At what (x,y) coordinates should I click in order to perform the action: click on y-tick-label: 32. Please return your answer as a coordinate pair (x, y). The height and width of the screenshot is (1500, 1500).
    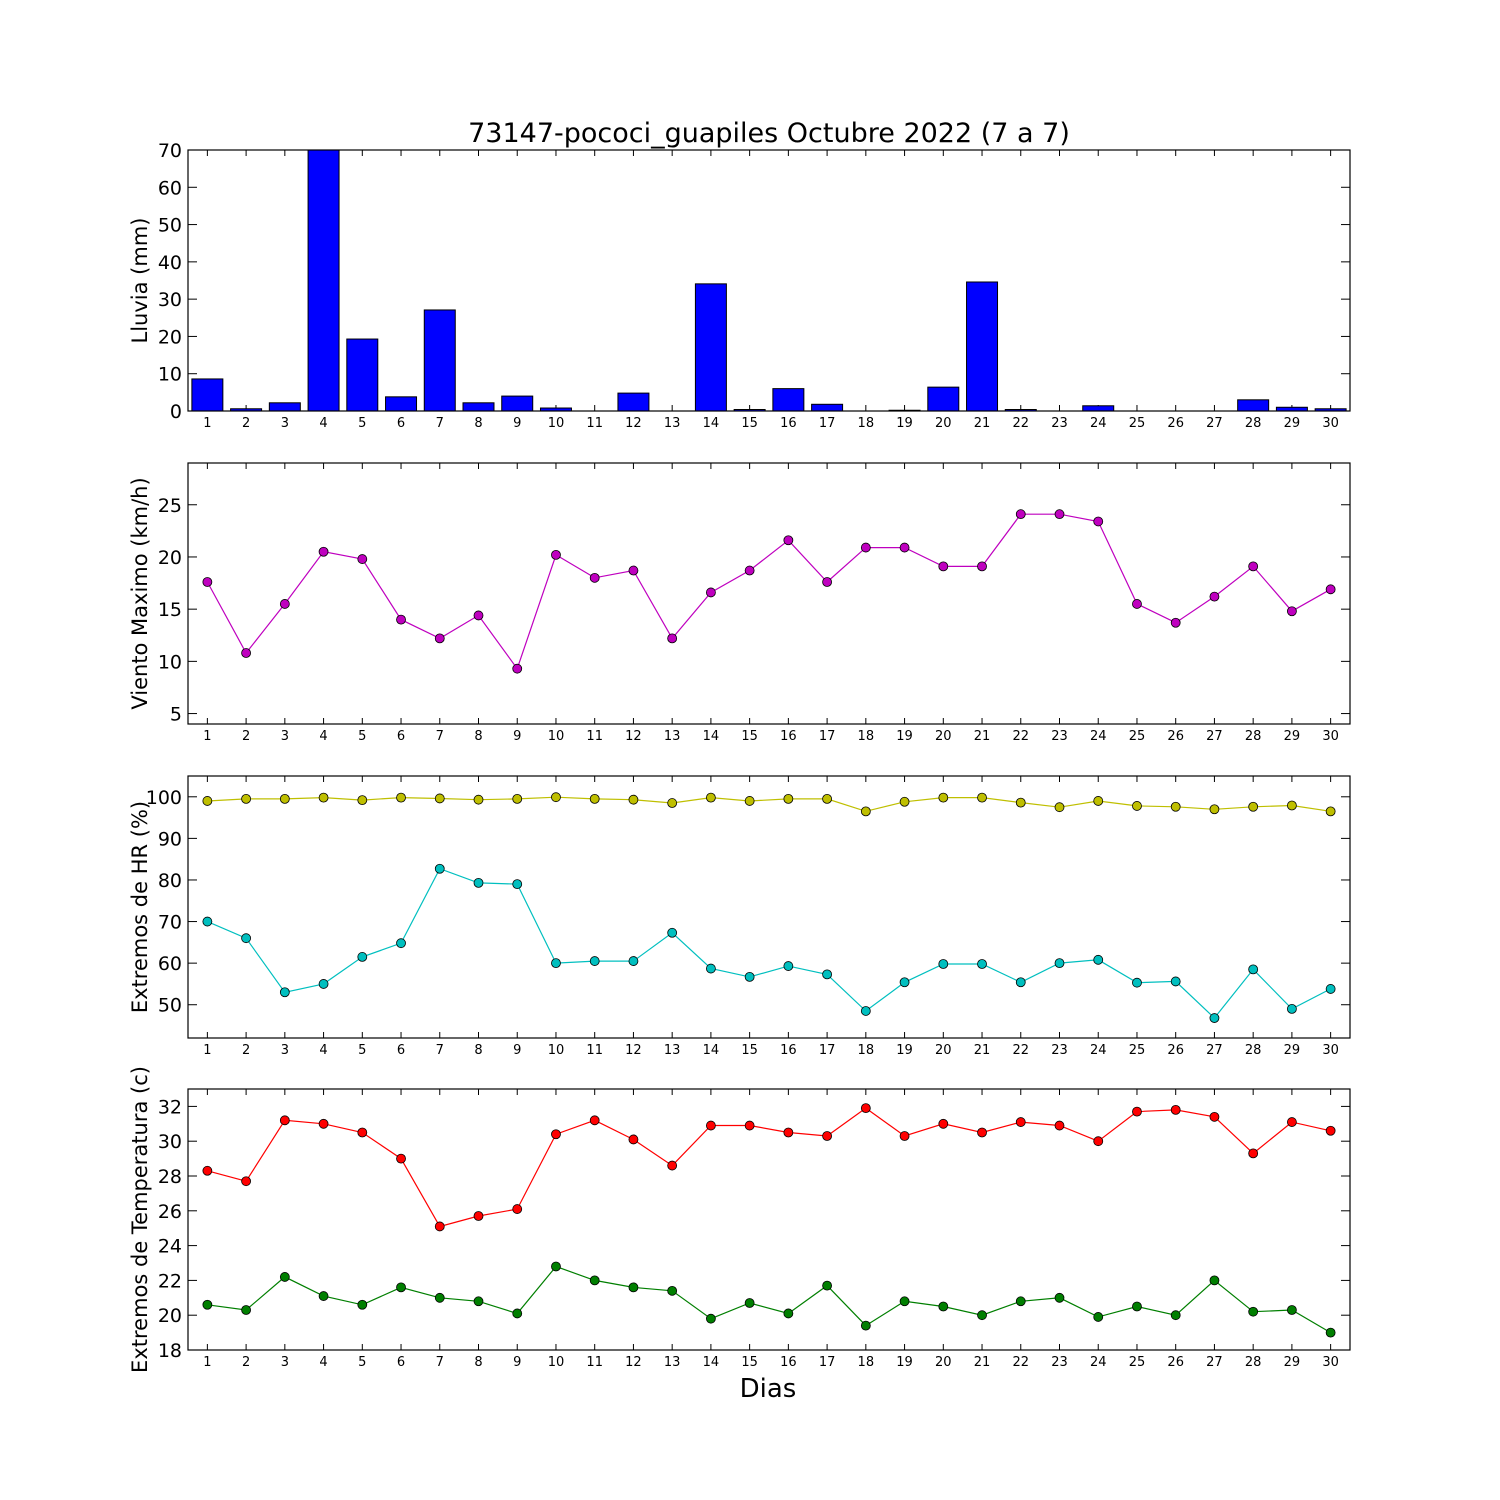
    Looking at the image, I should click on (170, 1107).